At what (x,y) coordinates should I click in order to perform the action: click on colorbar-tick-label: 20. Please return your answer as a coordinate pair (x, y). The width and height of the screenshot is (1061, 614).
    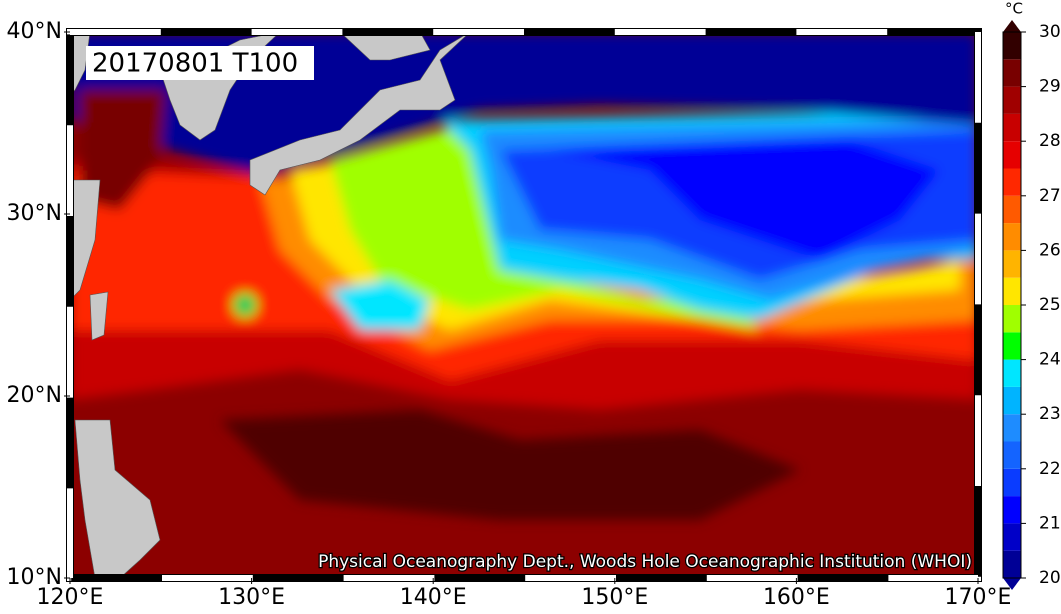
    Looking at the image, I should click on (1050, 578).